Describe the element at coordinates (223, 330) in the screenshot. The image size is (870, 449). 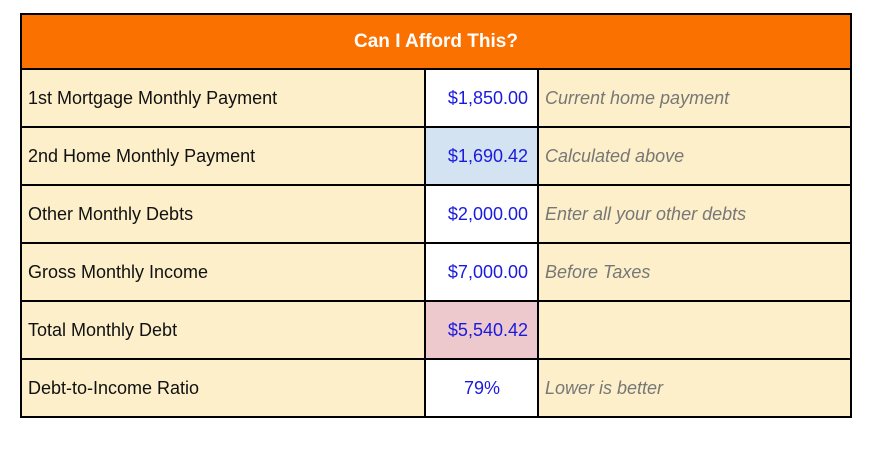
I see `label-total-monthly-debt: Total Monthly Debt` at that location.